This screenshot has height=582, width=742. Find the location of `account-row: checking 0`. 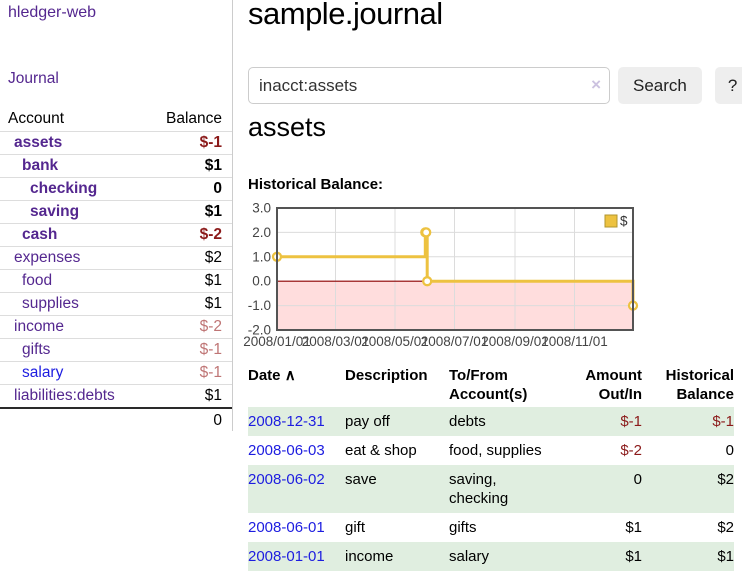

account-row: checking 0 is located at coordinates (116, 188).